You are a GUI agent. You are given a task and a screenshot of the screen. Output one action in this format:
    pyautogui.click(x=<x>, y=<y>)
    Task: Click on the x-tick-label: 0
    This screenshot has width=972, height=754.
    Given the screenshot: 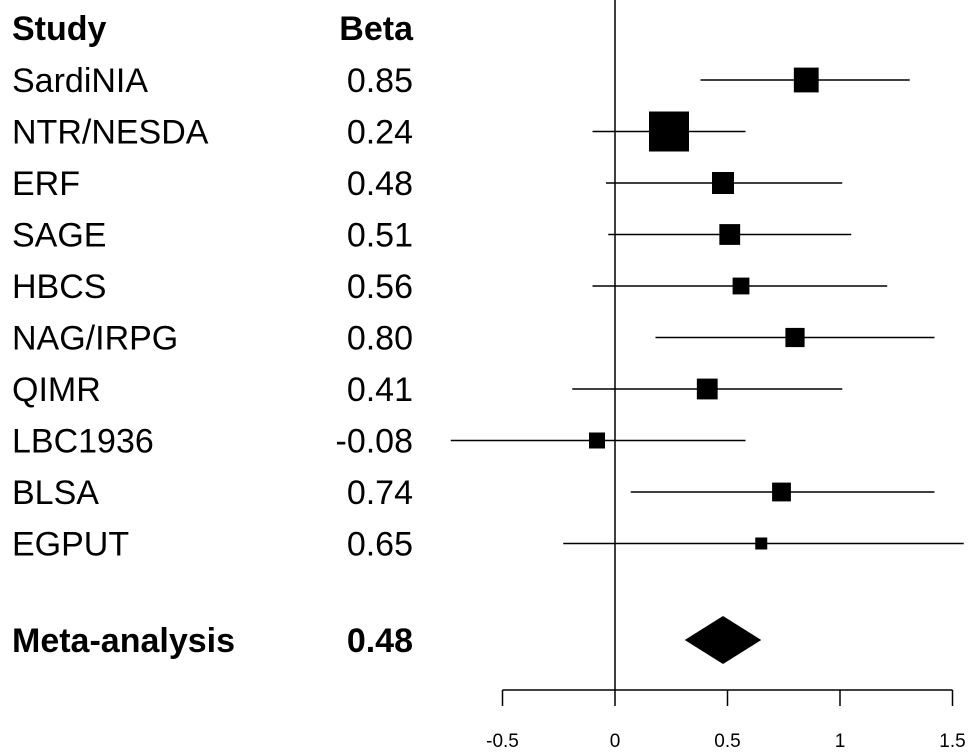 What is the action you would take?
    pyautogui.click(x=615, y=741)
    